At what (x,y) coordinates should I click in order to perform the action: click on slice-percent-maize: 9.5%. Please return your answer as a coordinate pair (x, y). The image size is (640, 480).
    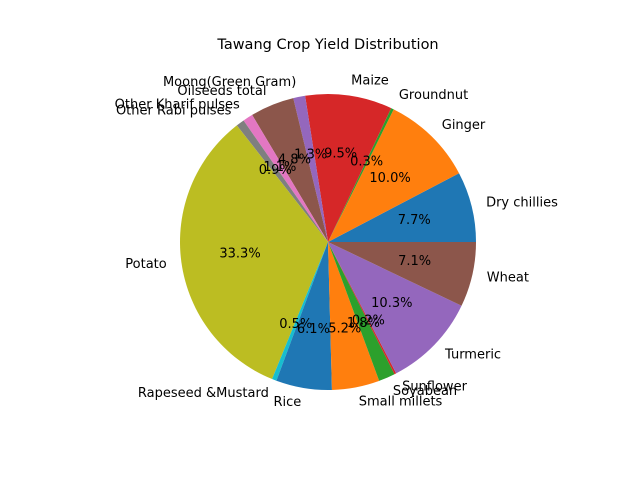
    Looking at the image, I should click on (340, 154).